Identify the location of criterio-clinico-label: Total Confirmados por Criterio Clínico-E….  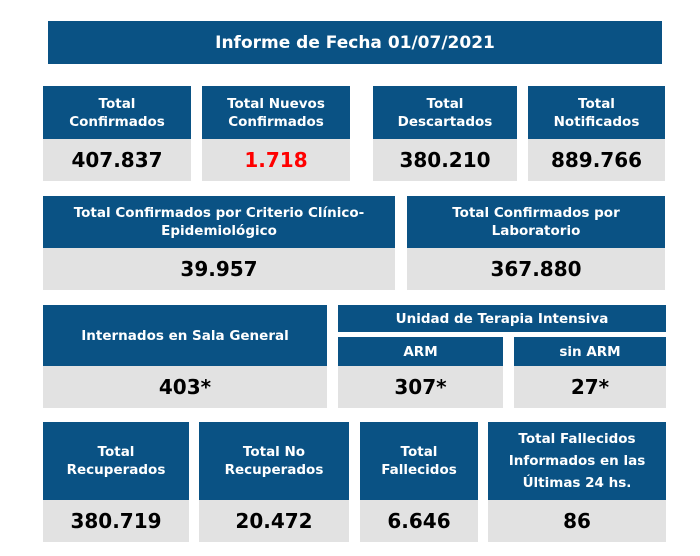
(219, 222).